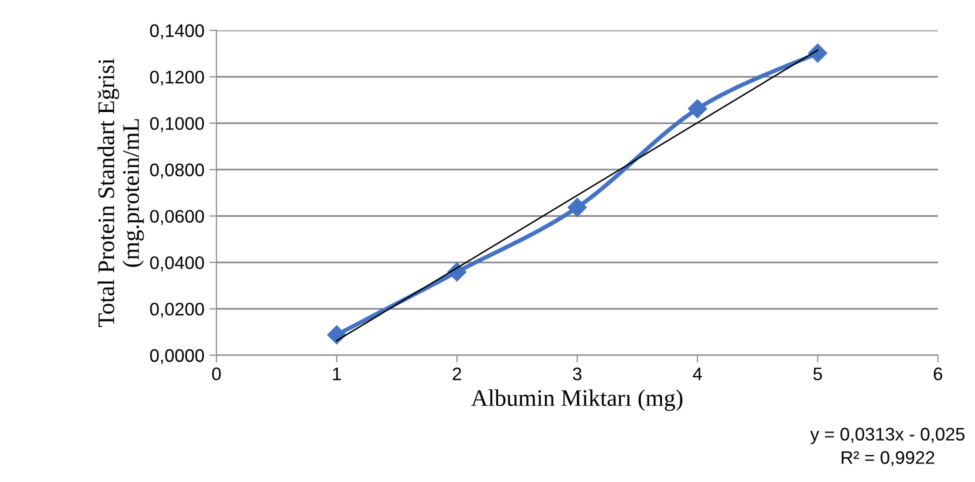  What do you see at coordinates (177, 171) in the screenshot?
I see `y-tick-label: 0,0800` at bounding box center [177, 171].